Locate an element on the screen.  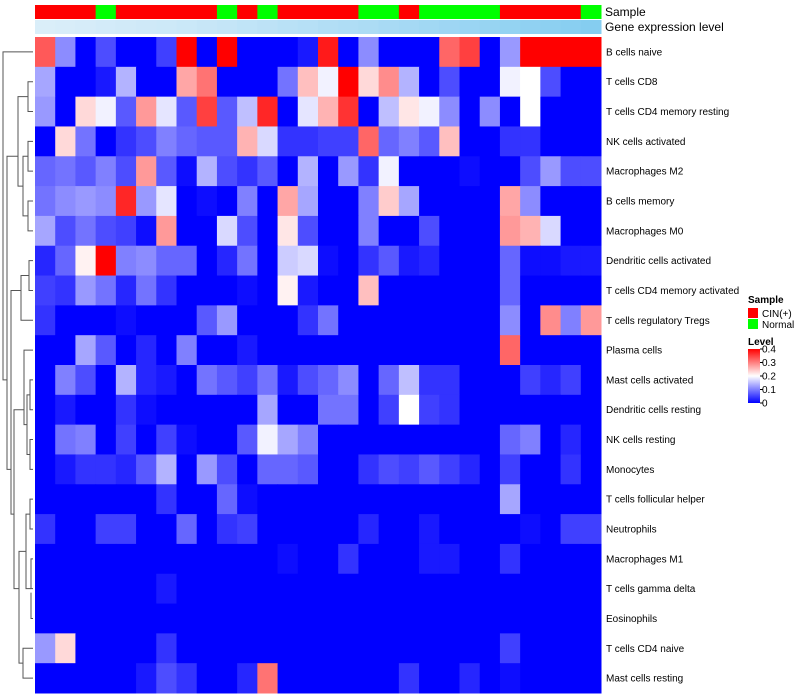
row-label: Mast cells resting is located at coordinates (644, 679).